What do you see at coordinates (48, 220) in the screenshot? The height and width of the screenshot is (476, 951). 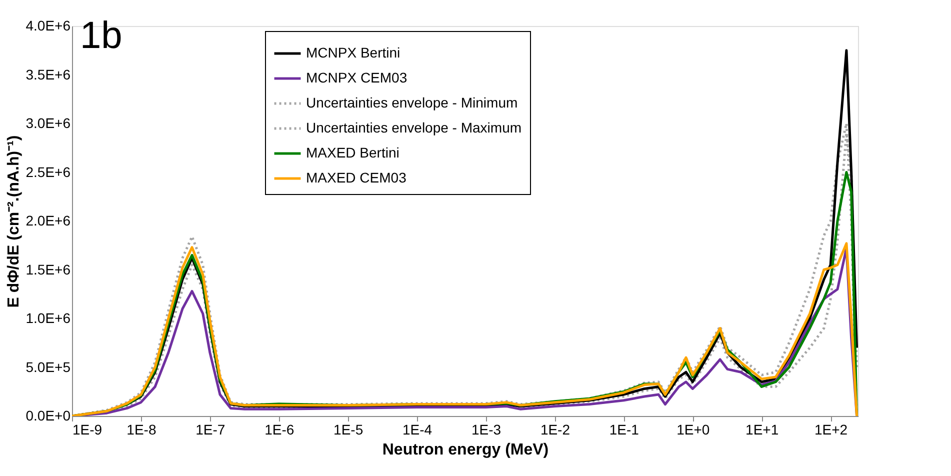 I see `y-tick-label: 2.0E+6` at bounding box center [48, 220].